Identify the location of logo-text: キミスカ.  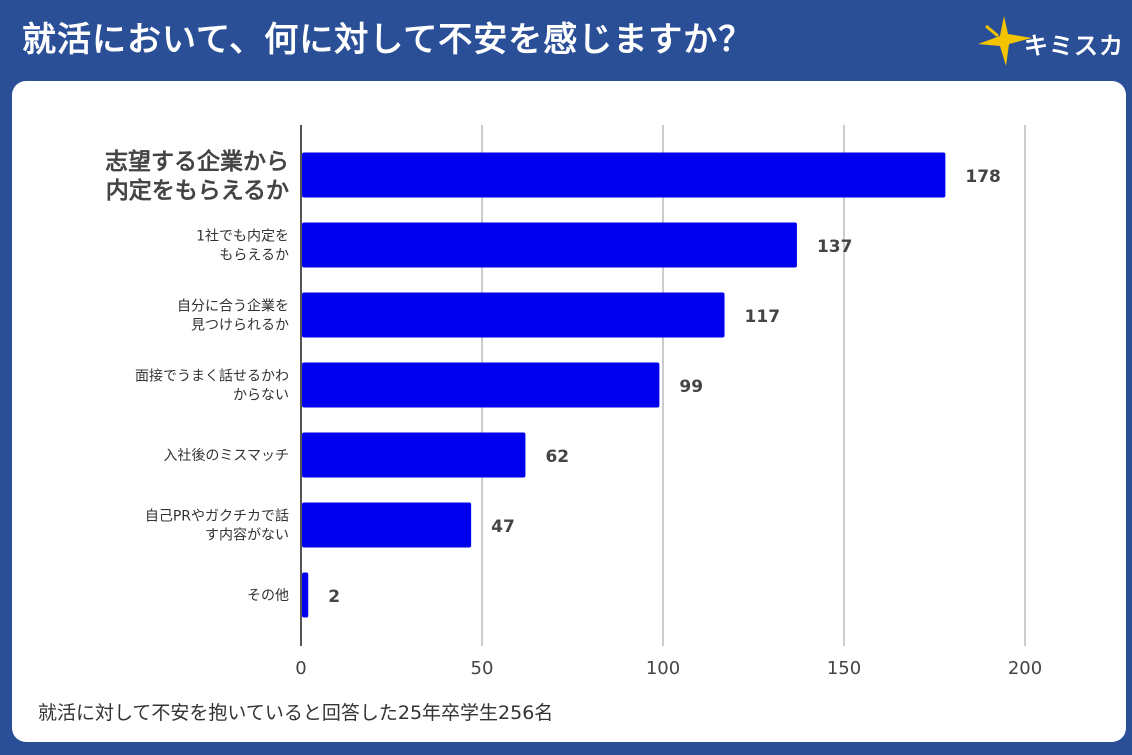
(1074, 46).